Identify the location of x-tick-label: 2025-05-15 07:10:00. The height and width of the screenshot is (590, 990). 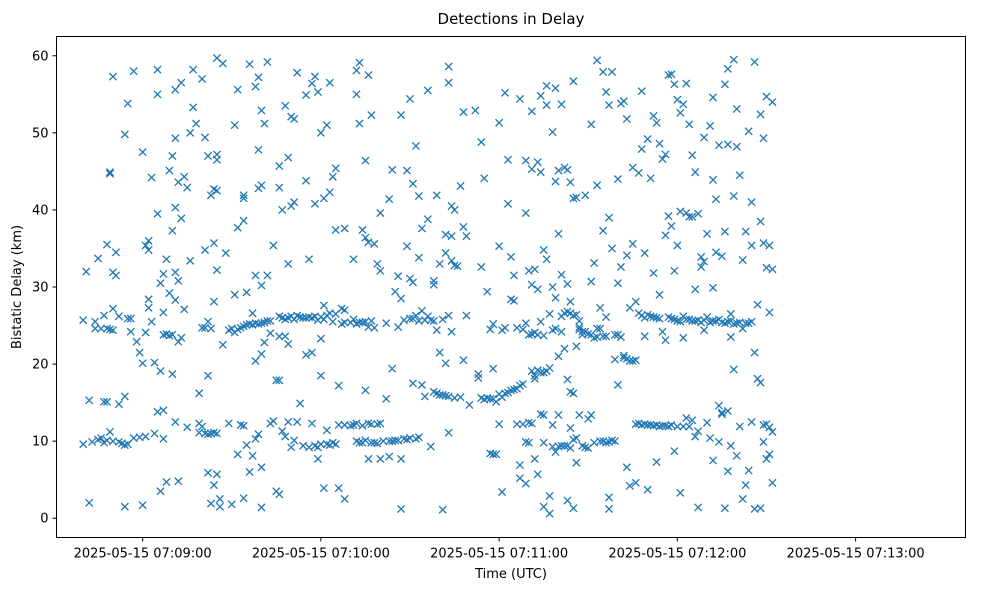
(321, 554).